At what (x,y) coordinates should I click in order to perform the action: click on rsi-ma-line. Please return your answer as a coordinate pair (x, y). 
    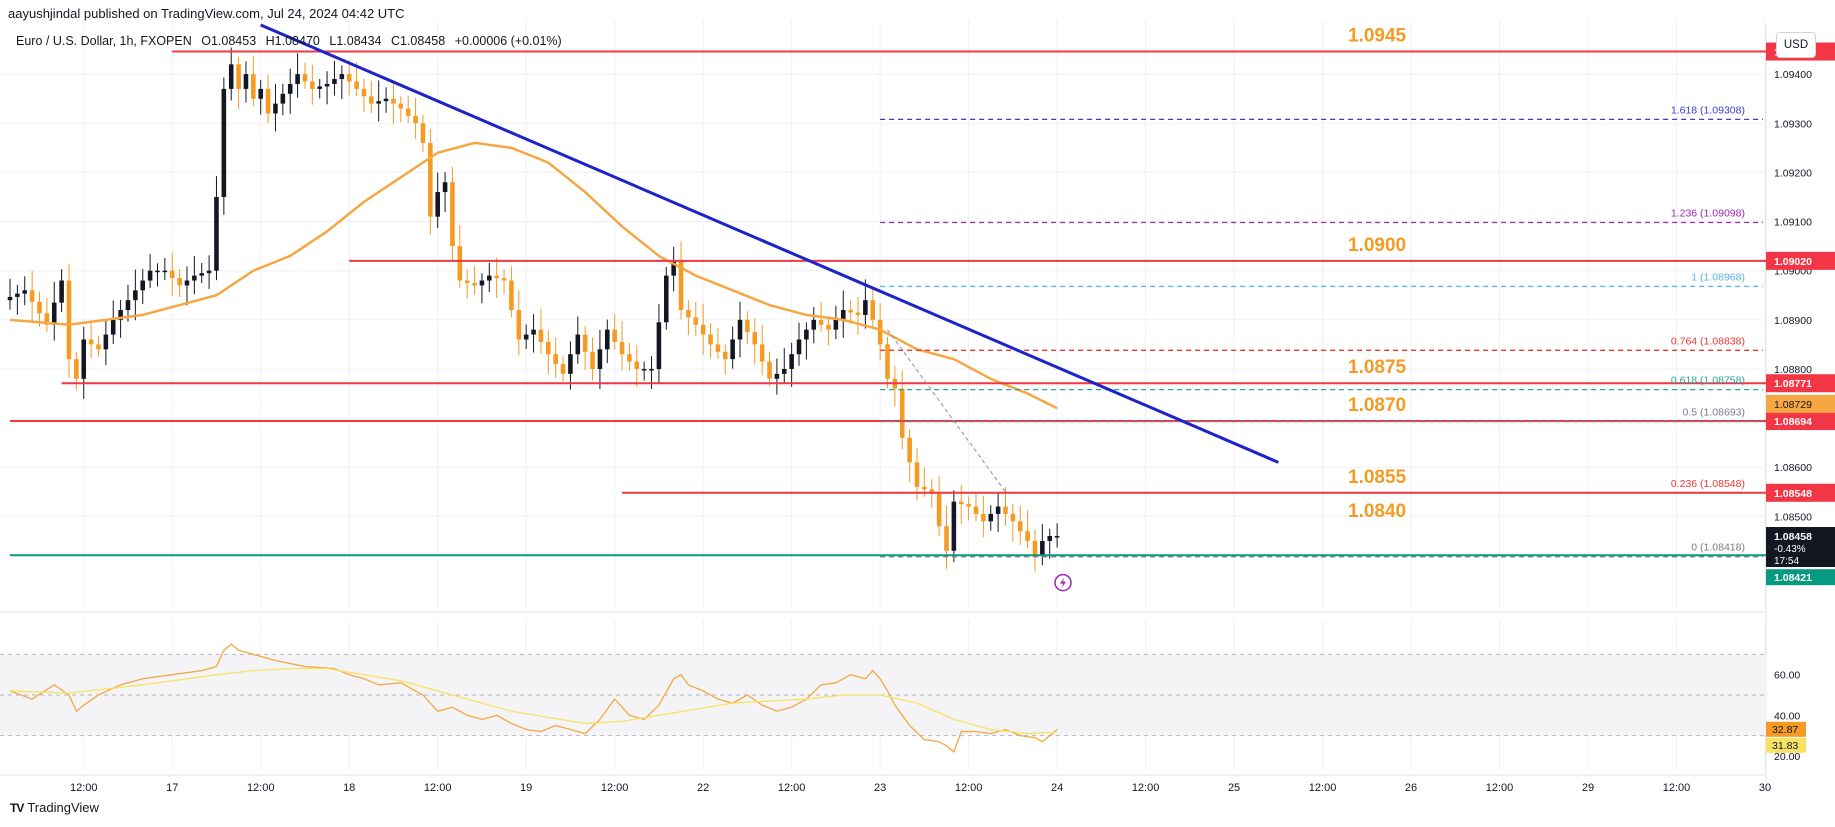
    Looking at the image, I should click on (533, 701).